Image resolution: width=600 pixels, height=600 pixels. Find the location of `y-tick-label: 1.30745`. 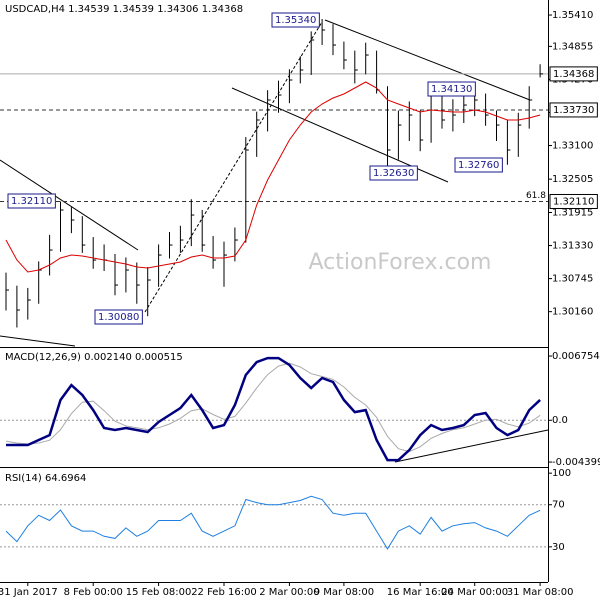

y-tick-label: 1.30745 is located at coordinates (572, 279).